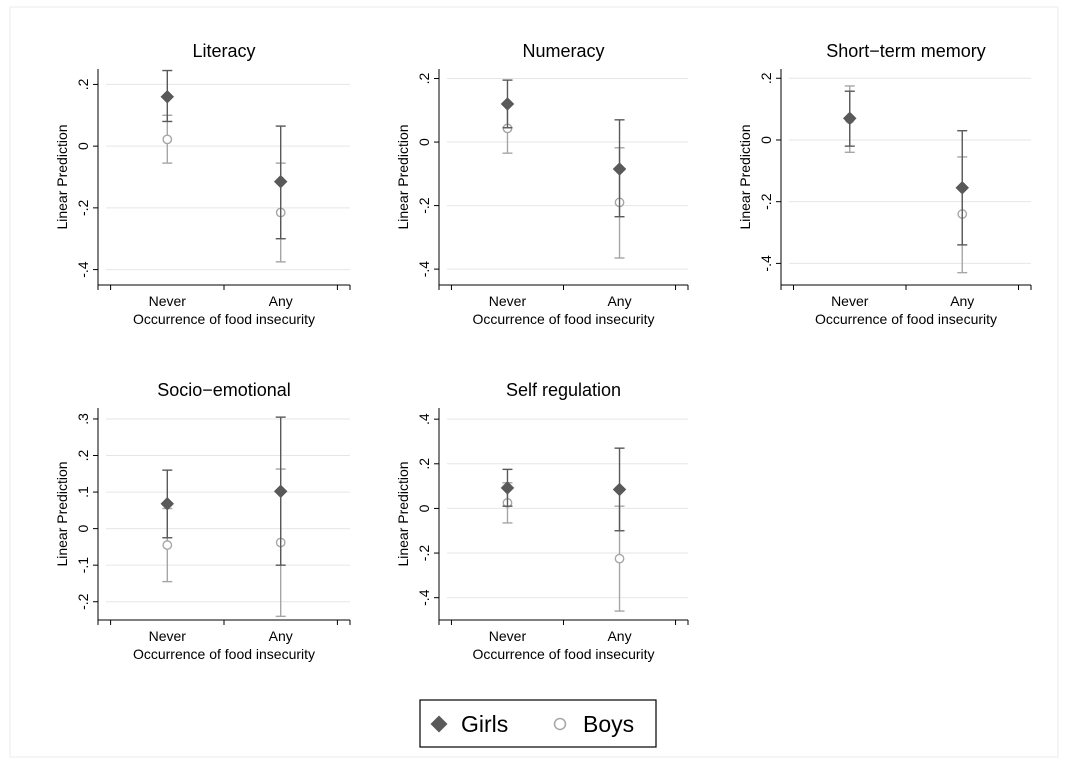  Describe the element at coordinates (484, 724) in the screenshot. I see `legend-label-girls: Girls` at that location.